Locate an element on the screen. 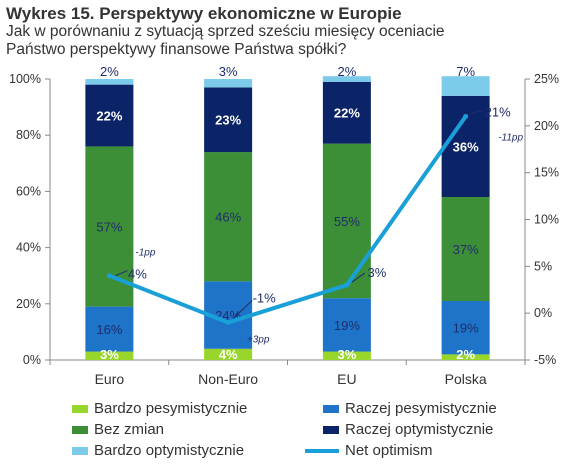 Image resolution: width=579 pixels, height=468 pixels. legend-item-raczej-optymistycznie: Raczej optymistycznie is located at coordinates (408, 429).